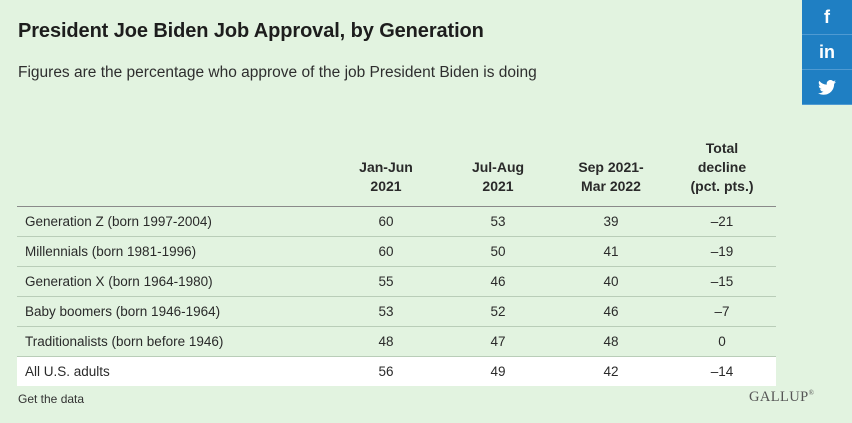  Describe the element at coordinates (173, 311) in the screenshot. I see `row-label: Baby boomers (born 1946-1964)` at that location.